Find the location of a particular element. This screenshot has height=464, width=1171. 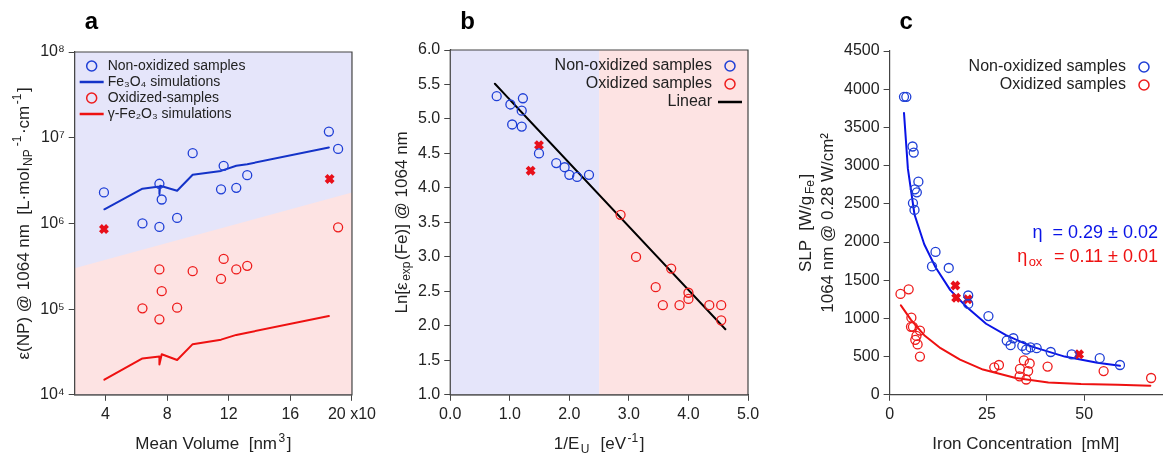

y-tick-label: 3500 is located at coordinates (862, 126).